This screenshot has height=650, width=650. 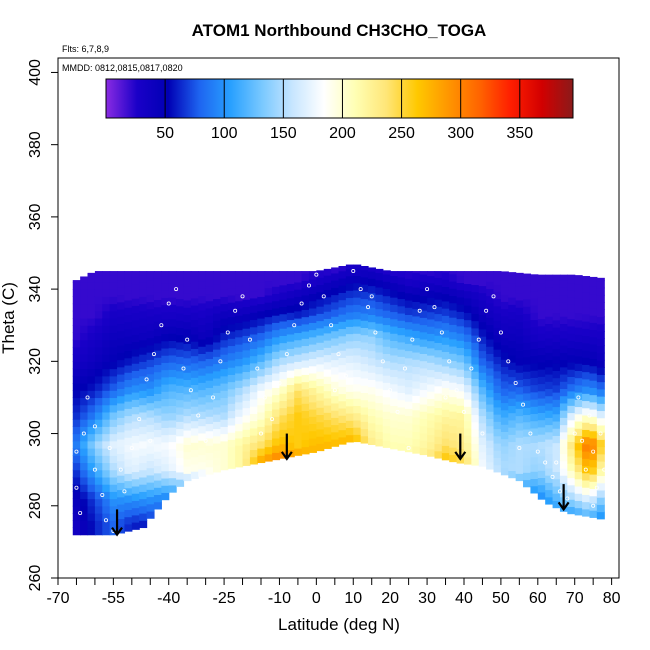 I want to click on y-tick-label: 300, so click(x=35, y=433).